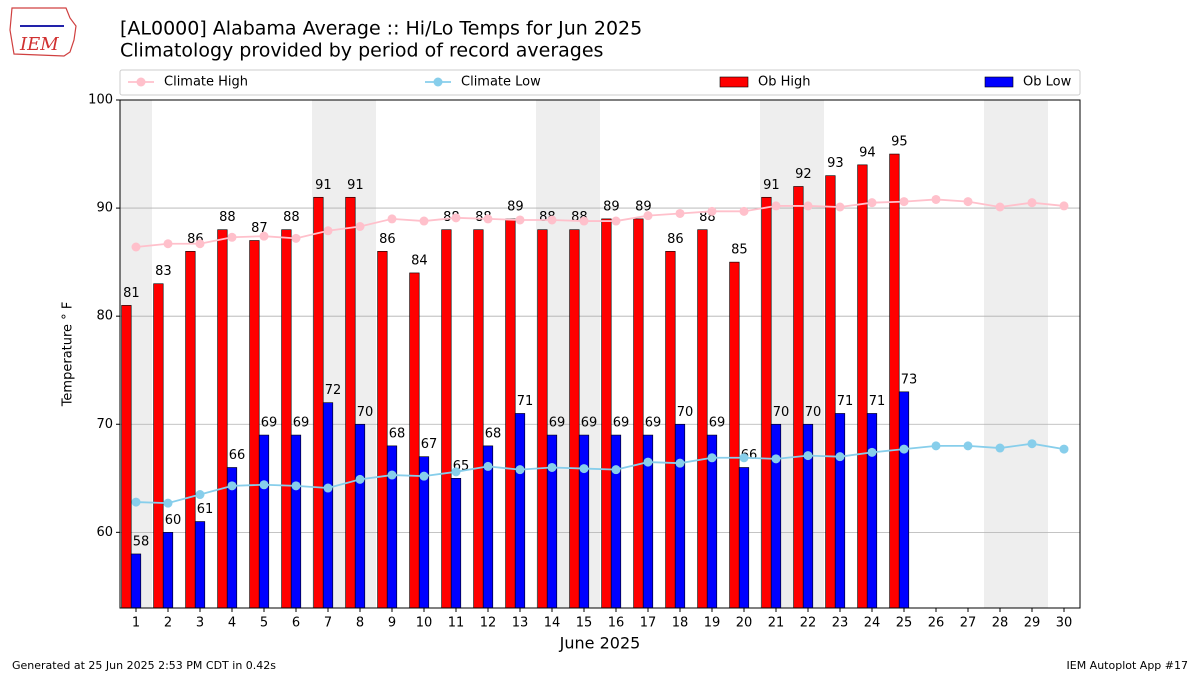 Image resolution: width=1200 pixels, height=675 pixels. What do you see at coordinates (520, 623) in the screenshot?
I see `x-tick-label: 13` at bounding box center [520, 623].